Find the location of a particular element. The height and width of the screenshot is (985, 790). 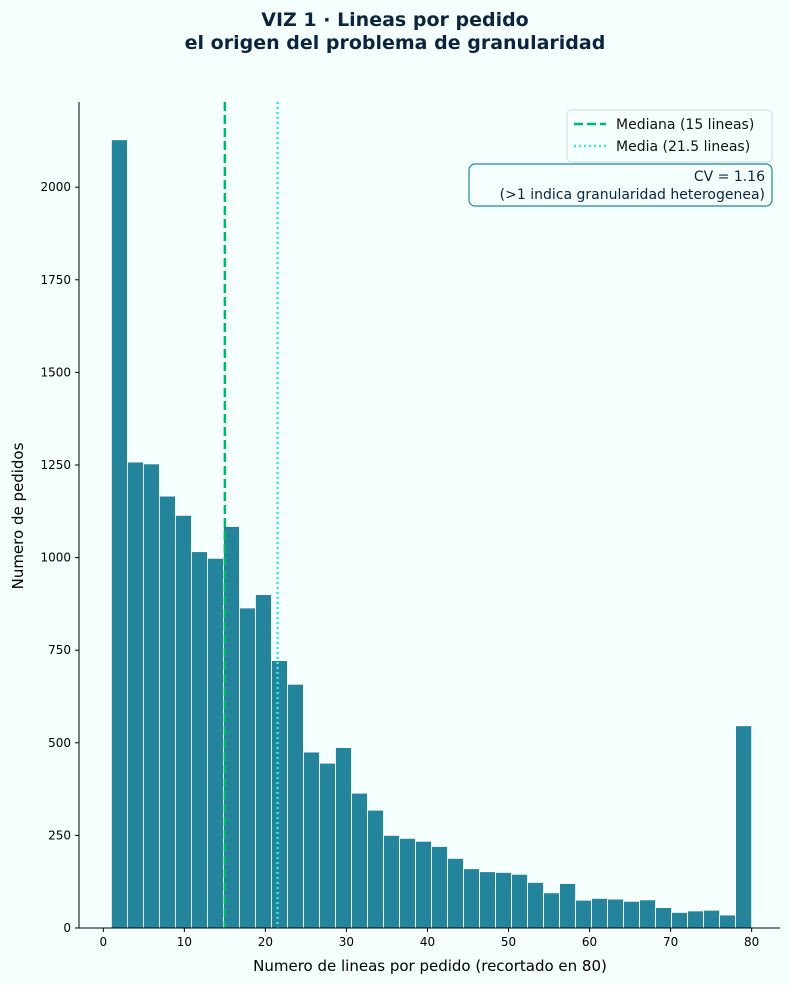

x-tick-label: 20 is located at coordinates (265, 942).